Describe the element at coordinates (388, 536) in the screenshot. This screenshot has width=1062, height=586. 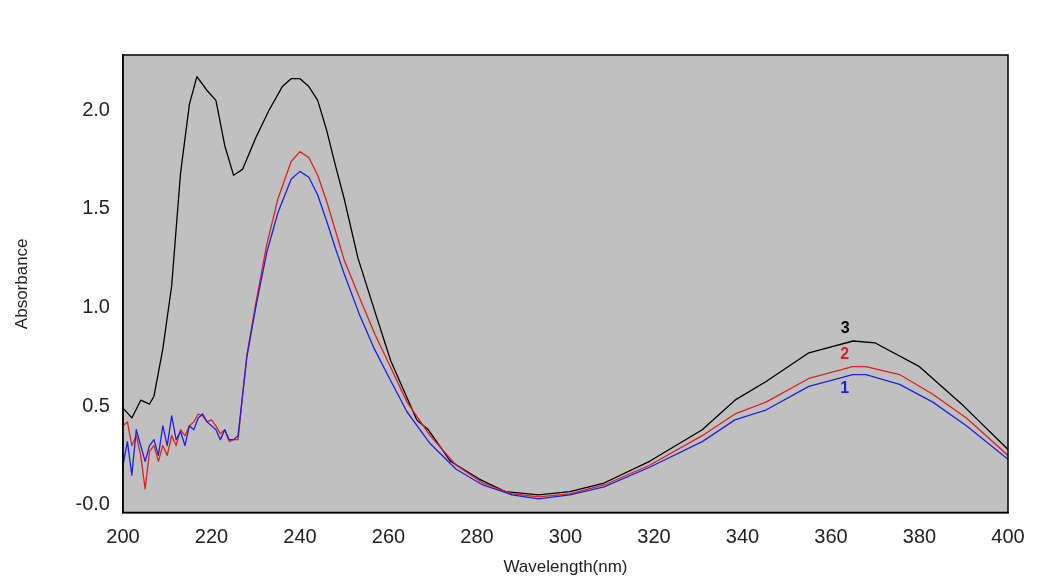
I see `x-tick-label: 260` at that location.